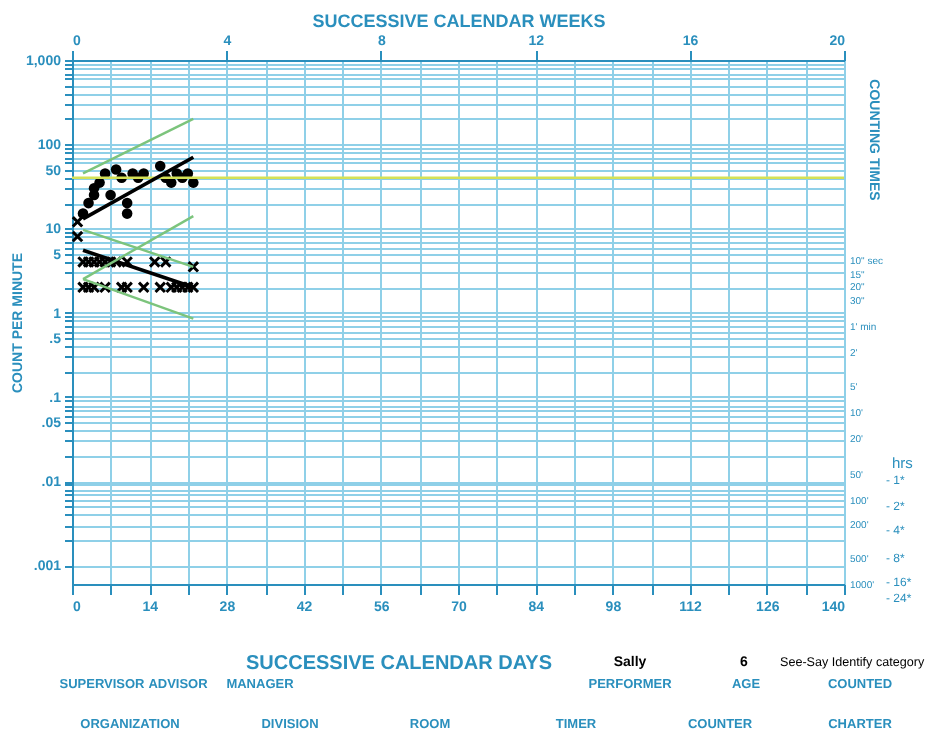 This screenshot has width=948, height=732. Describe the element at coordinates (399, 664) in the screenshot. I see `x-axis-title: SUCCESSIVE CALENDAR DAYS` at that location.